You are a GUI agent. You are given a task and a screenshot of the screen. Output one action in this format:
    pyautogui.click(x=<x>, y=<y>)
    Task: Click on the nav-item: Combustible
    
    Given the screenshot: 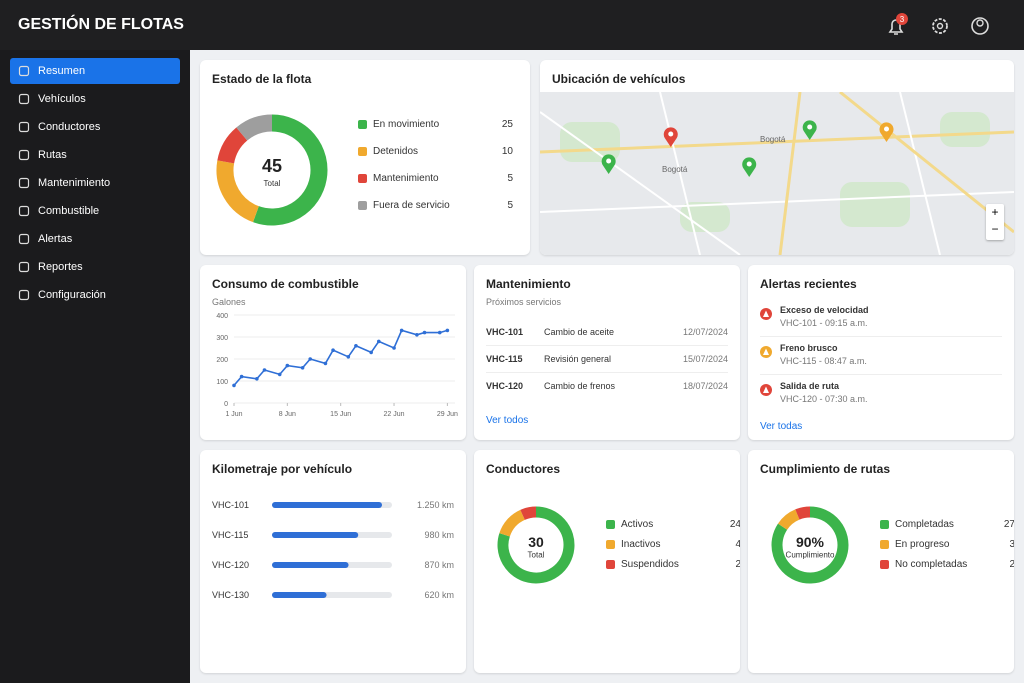 What is the action you would take?
    pyautogui.click(x=95, y=211)
    